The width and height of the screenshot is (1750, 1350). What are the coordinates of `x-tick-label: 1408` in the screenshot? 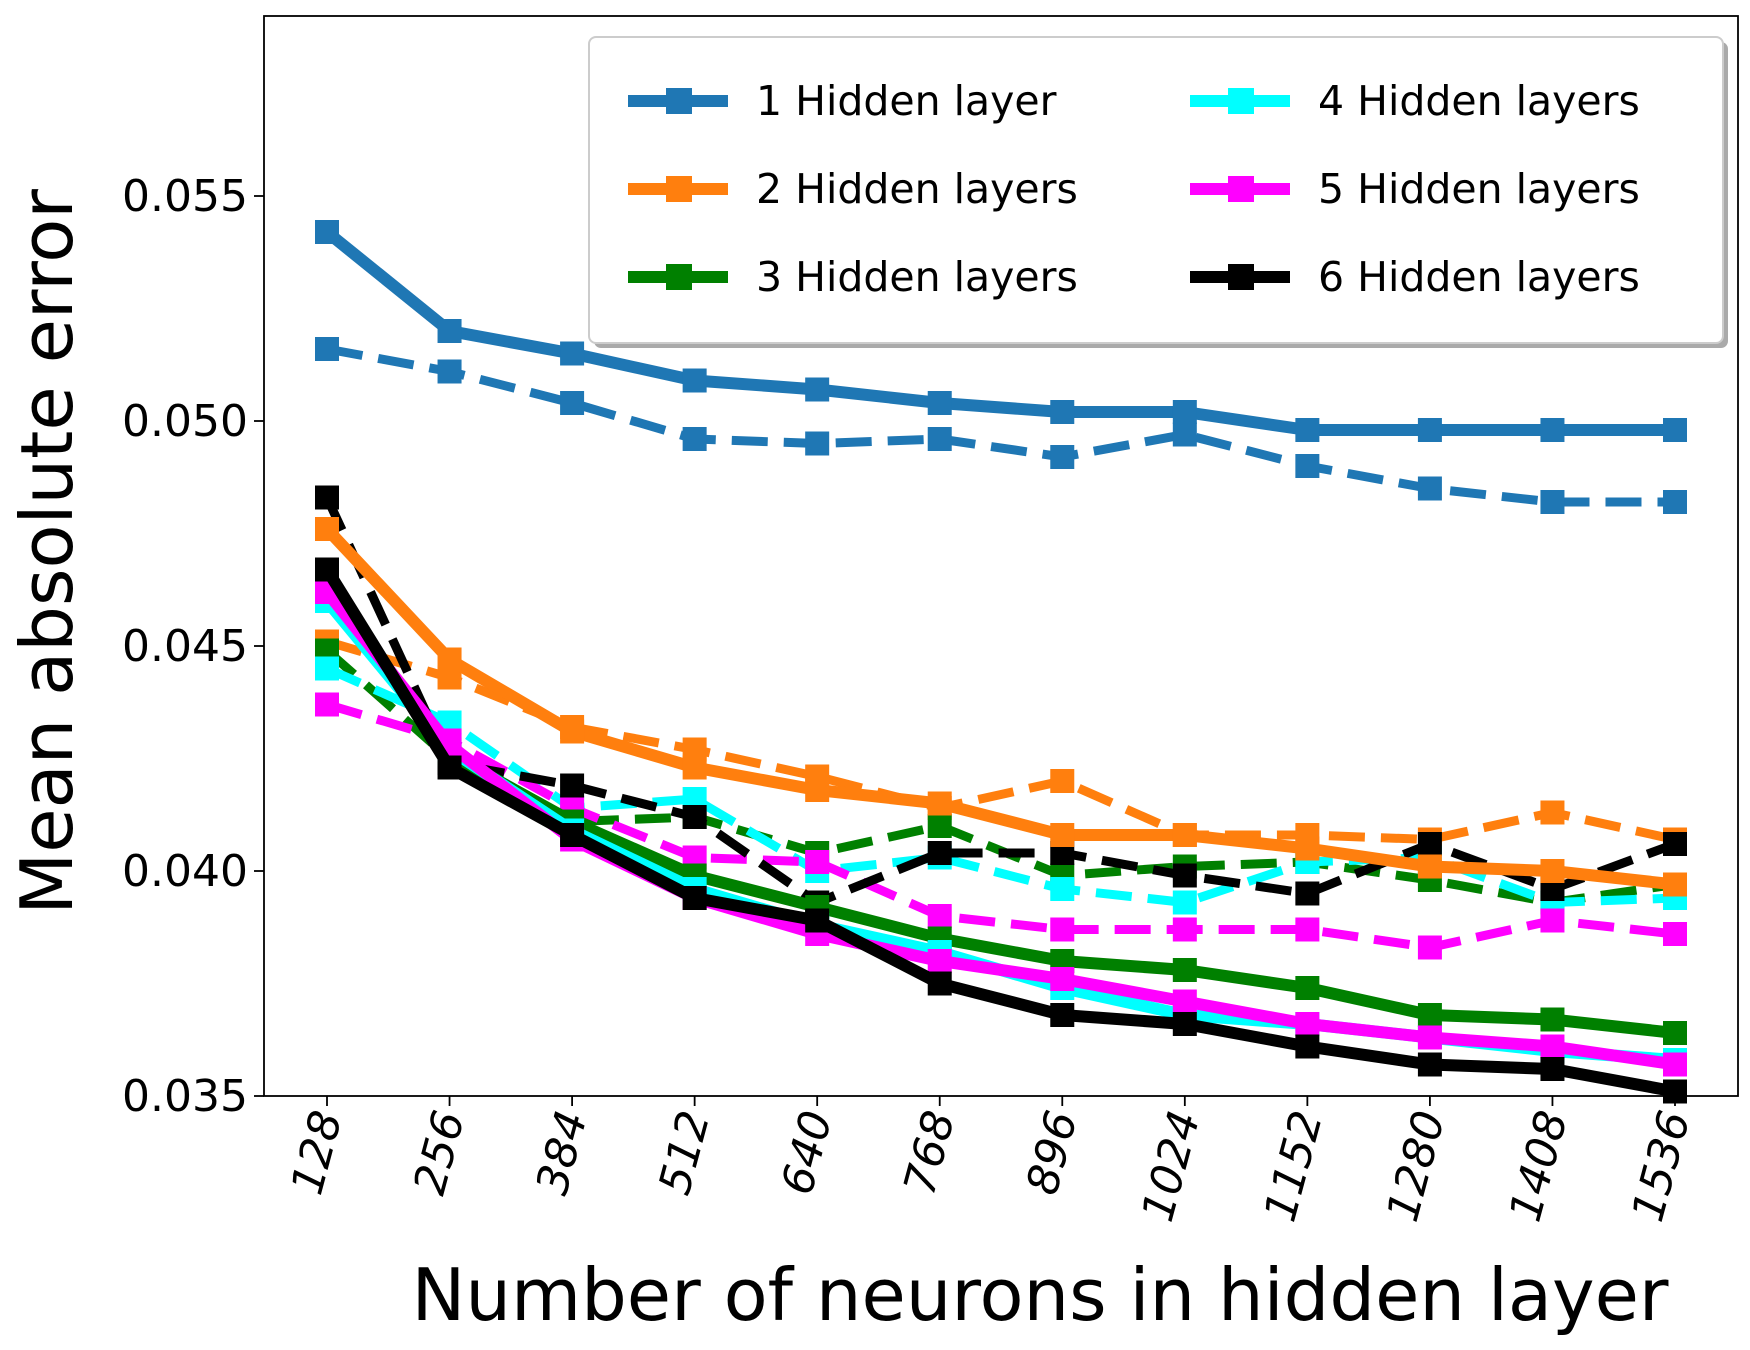 It's located at (1539, 1166).